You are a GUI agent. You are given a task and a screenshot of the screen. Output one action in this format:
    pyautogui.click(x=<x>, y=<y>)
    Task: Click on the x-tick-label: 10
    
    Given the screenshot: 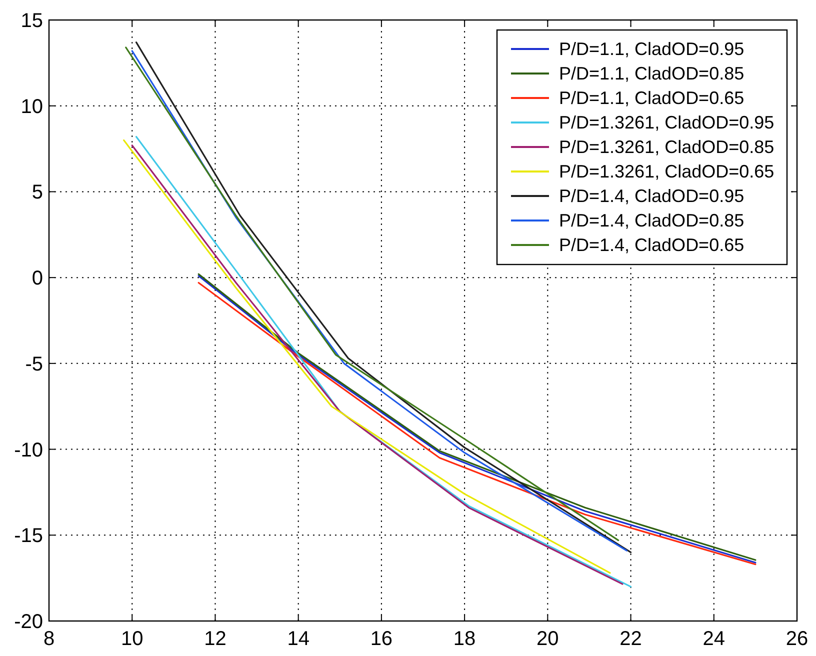 What is the action you would take?
    pyautogui.click(x=132, y=639)
    